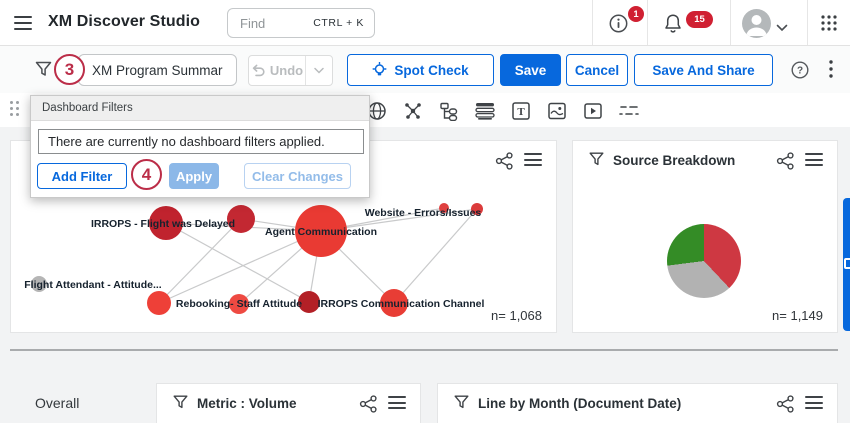 This screenshot has height=423, width=850. I want to click on global-search: CTRL + K, so click(301, 23).